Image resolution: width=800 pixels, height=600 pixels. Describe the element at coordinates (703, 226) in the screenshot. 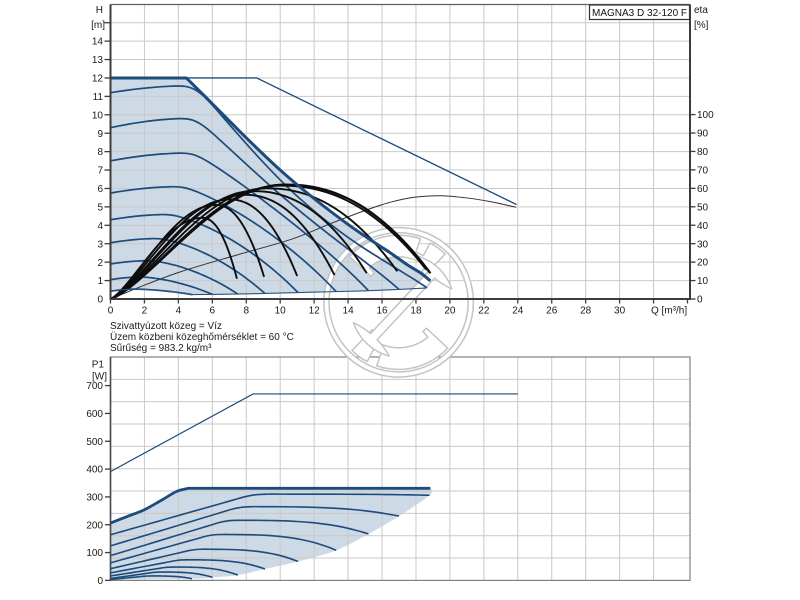

I see `svg-text: 40` at that location.